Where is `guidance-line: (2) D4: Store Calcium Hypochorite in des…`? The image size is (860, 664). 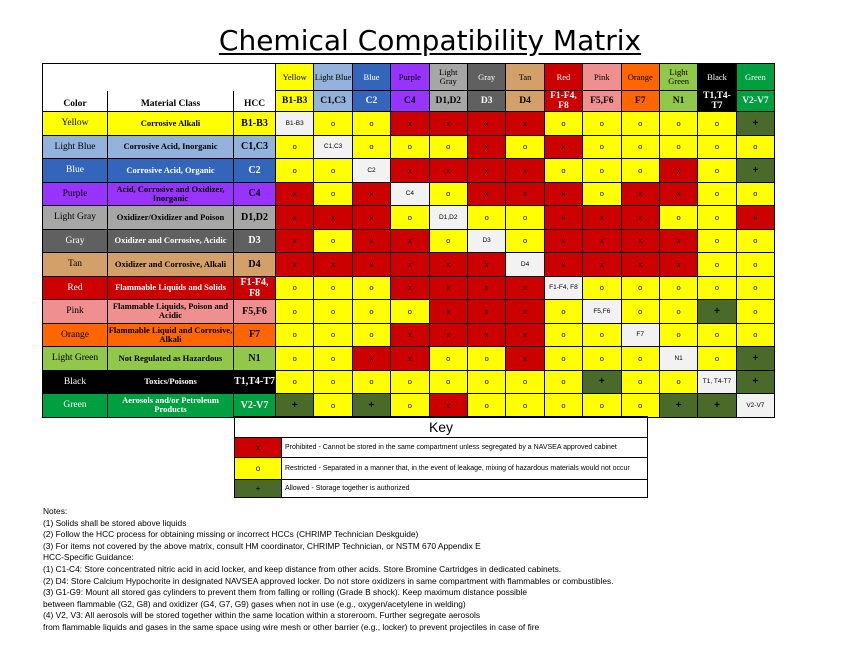 guidance-line: (2) D4: Store Calcium Hypochorite in des… is located at coordinates (328, 580).